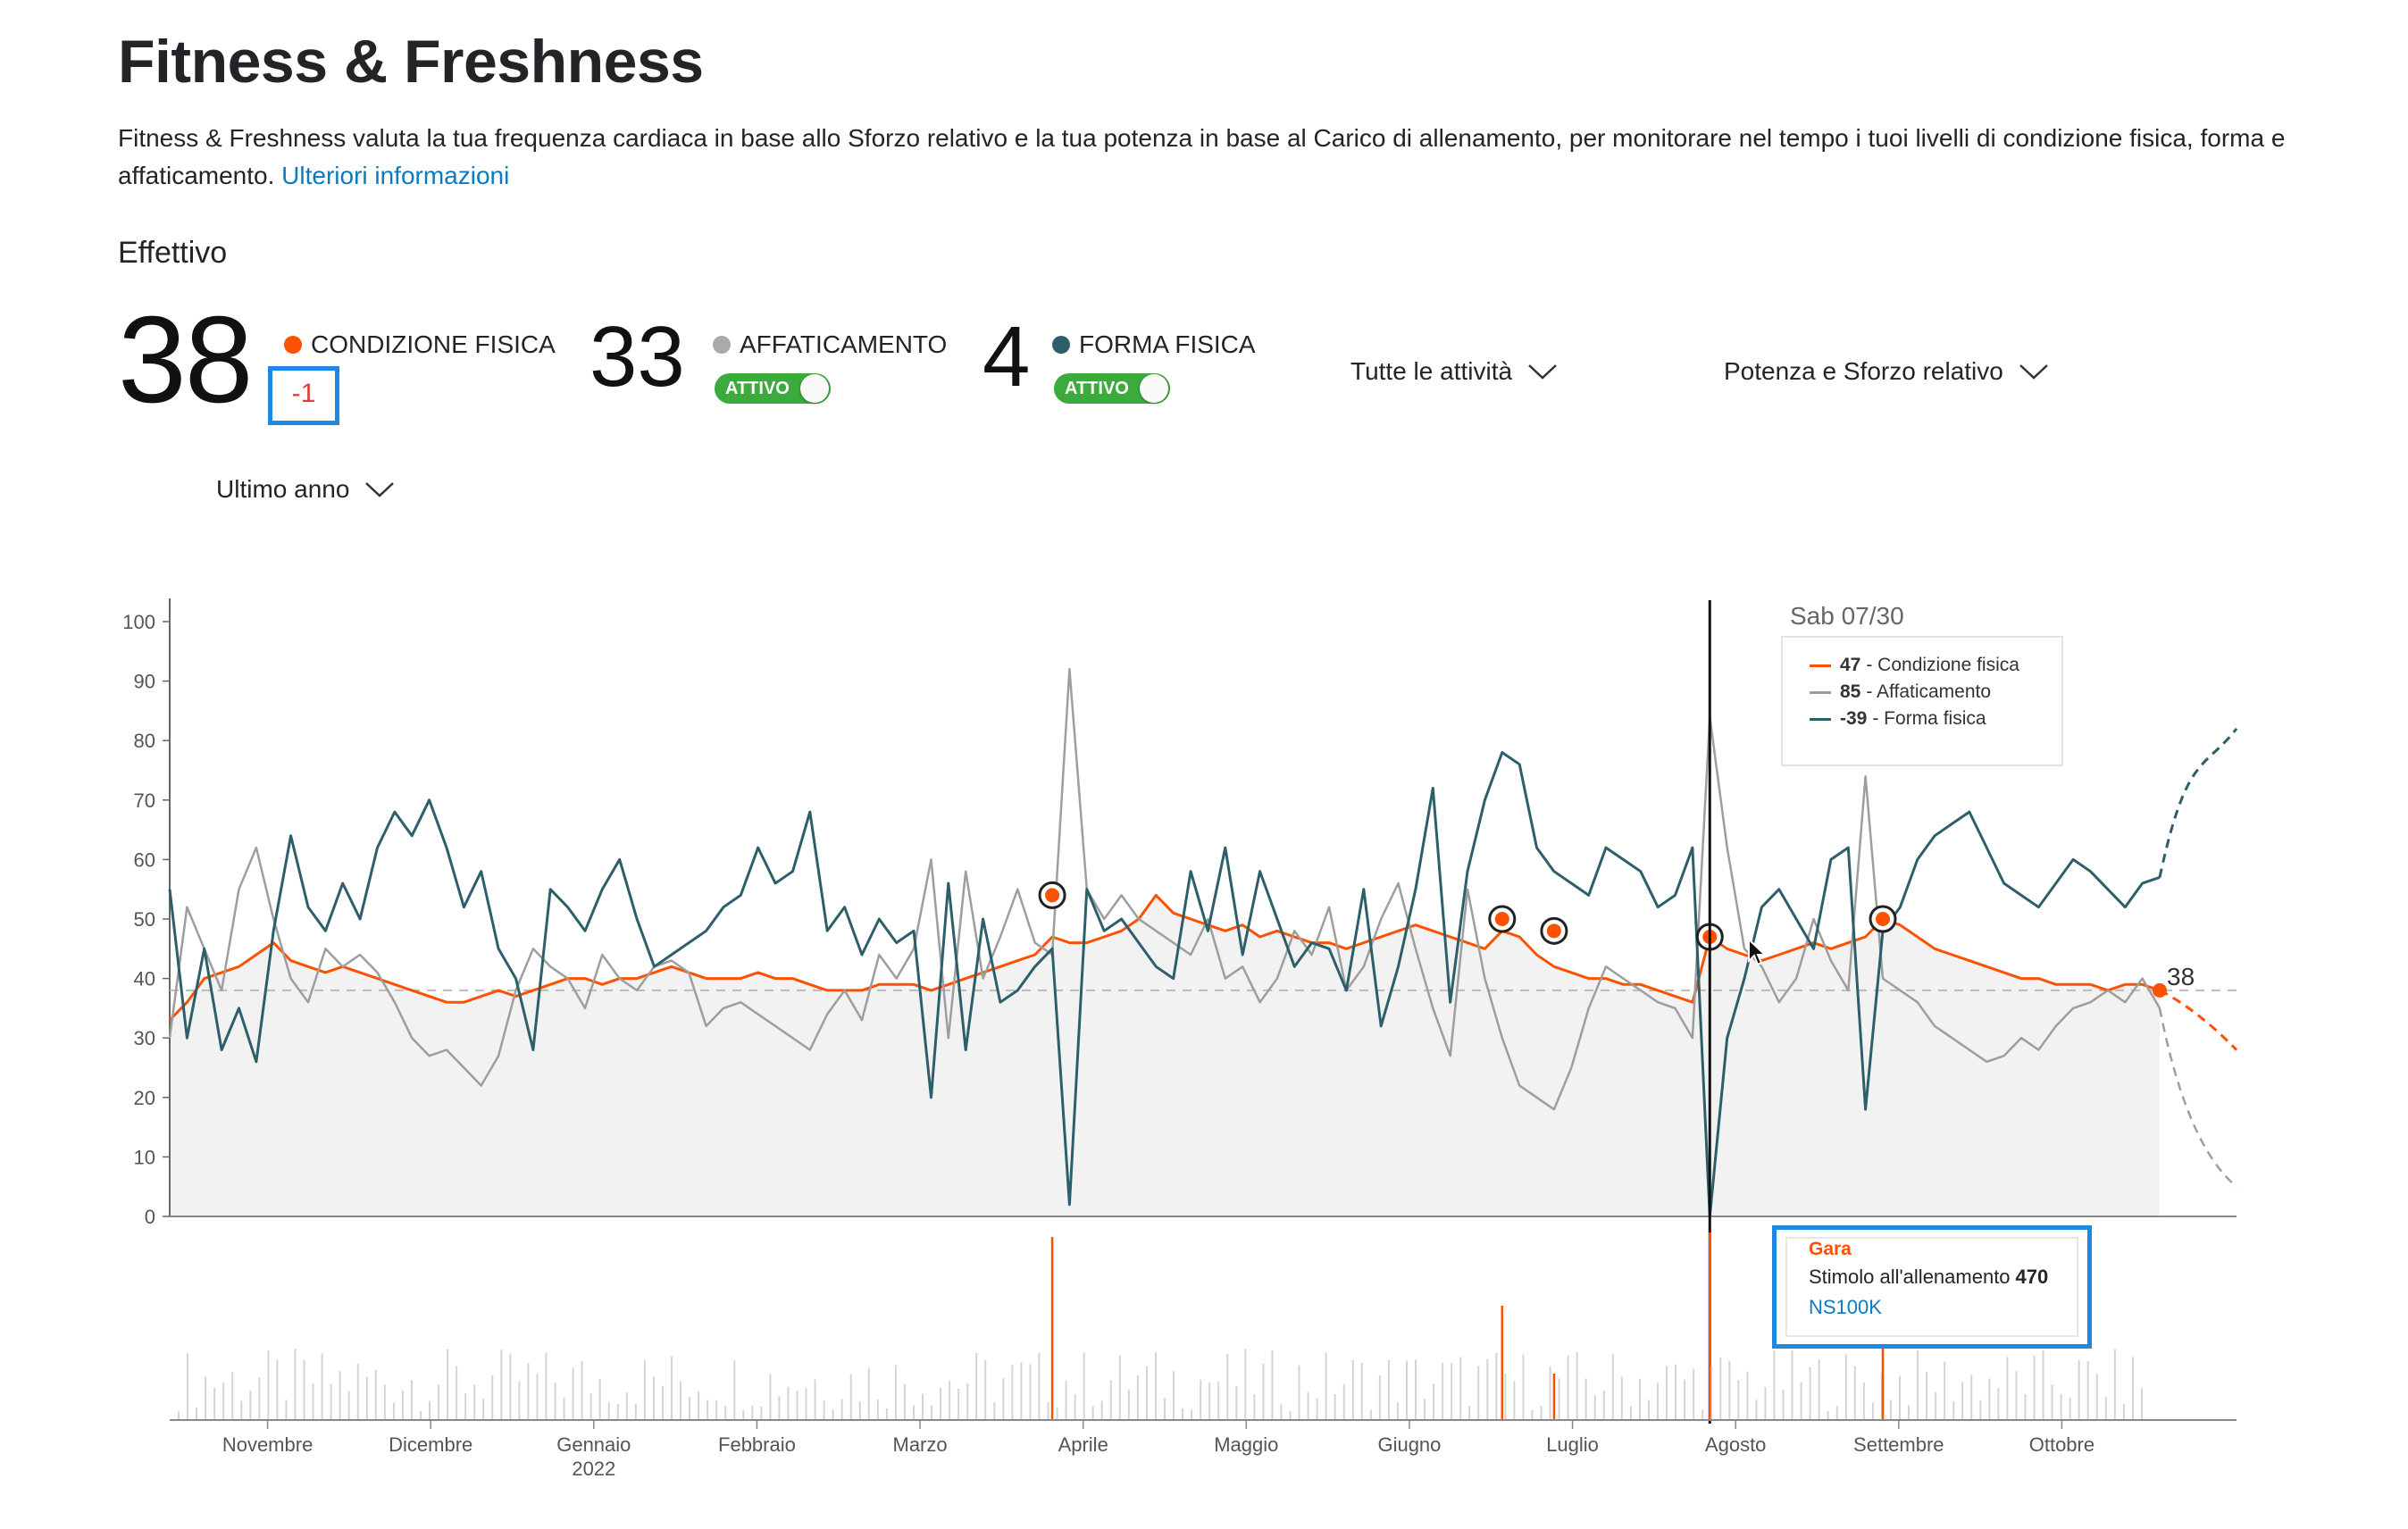  I want to click on race-popup: Gara Stimolo all'allenamento 470 NS100K, so click(1932, 1287).